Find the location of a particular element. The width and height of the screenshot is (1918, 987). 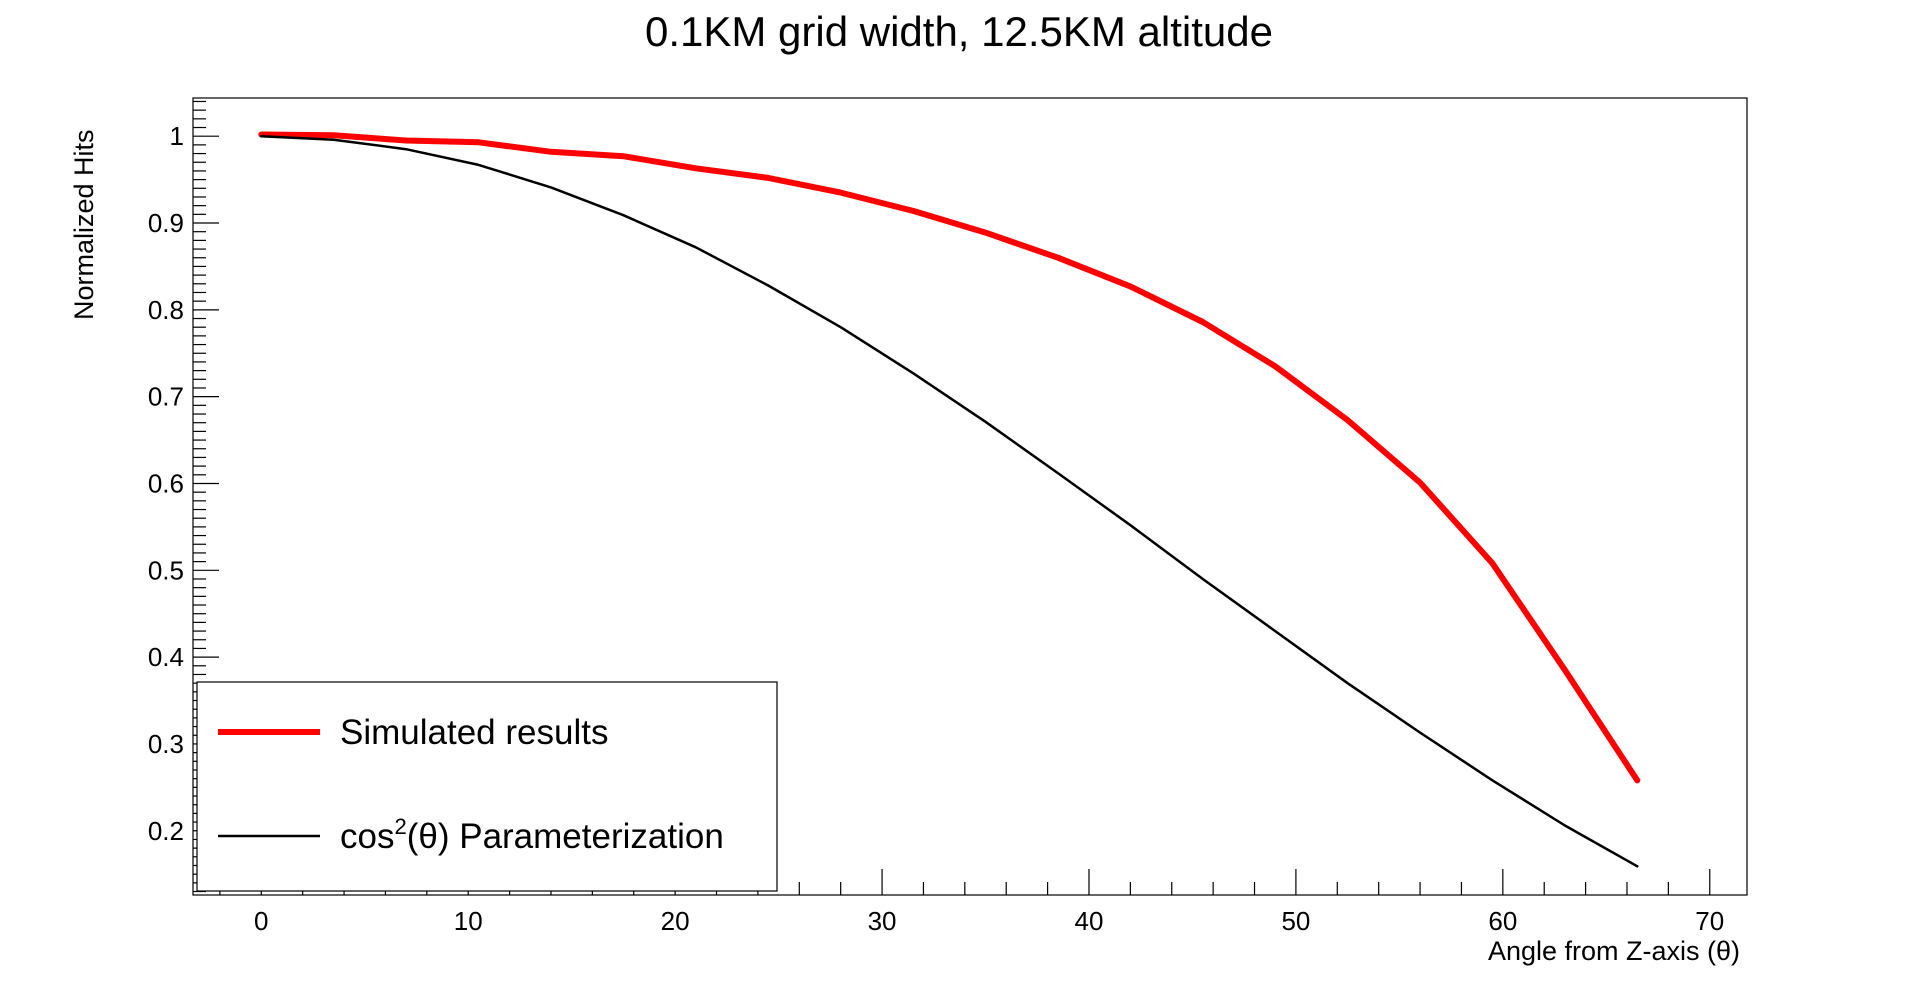

x-axis-title: Angle from Z-axis (θ) is located at coordinates (1614, 951).